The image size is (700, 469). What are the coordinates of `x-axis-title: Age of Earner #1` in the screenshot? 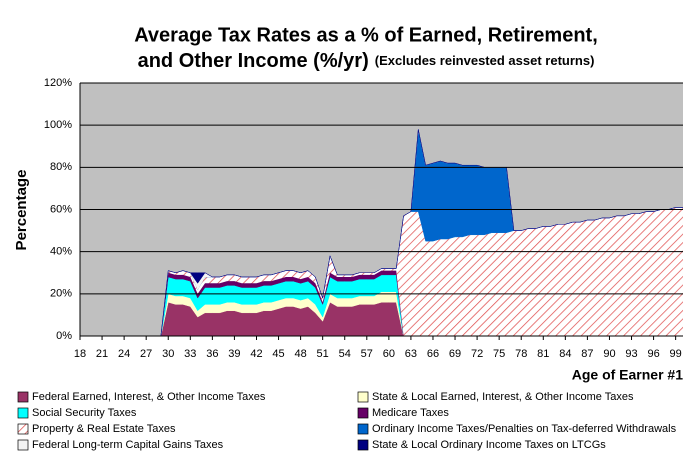 It's located at (627, 375).